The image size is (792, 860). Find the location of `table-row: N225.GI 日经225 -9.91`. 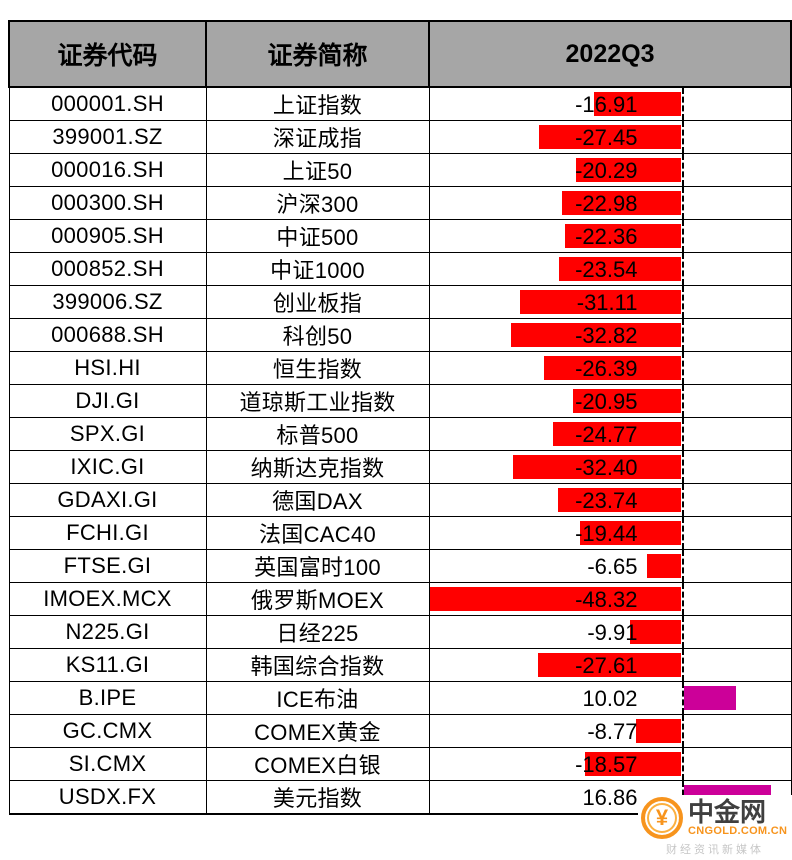

table-row: N225.GI 日经225 -9.91 is located at coordinates (400, 632).